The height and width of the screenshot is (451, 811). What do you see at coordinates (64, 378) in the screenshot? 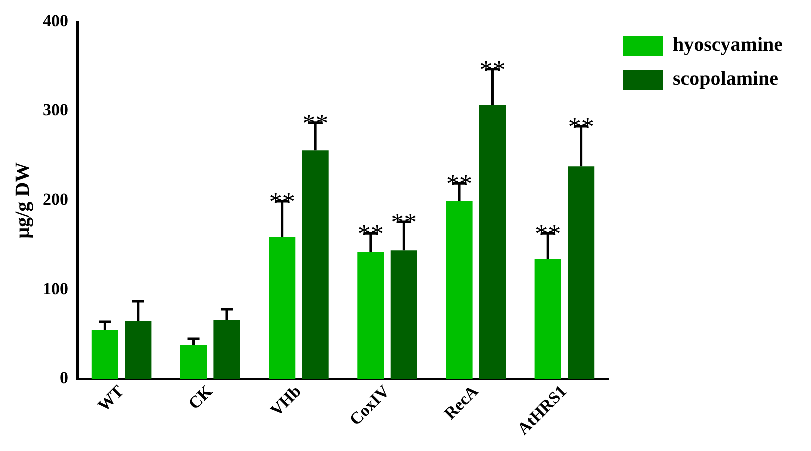
I see `y-tick-label: 0` at bounding box center [64, 378].